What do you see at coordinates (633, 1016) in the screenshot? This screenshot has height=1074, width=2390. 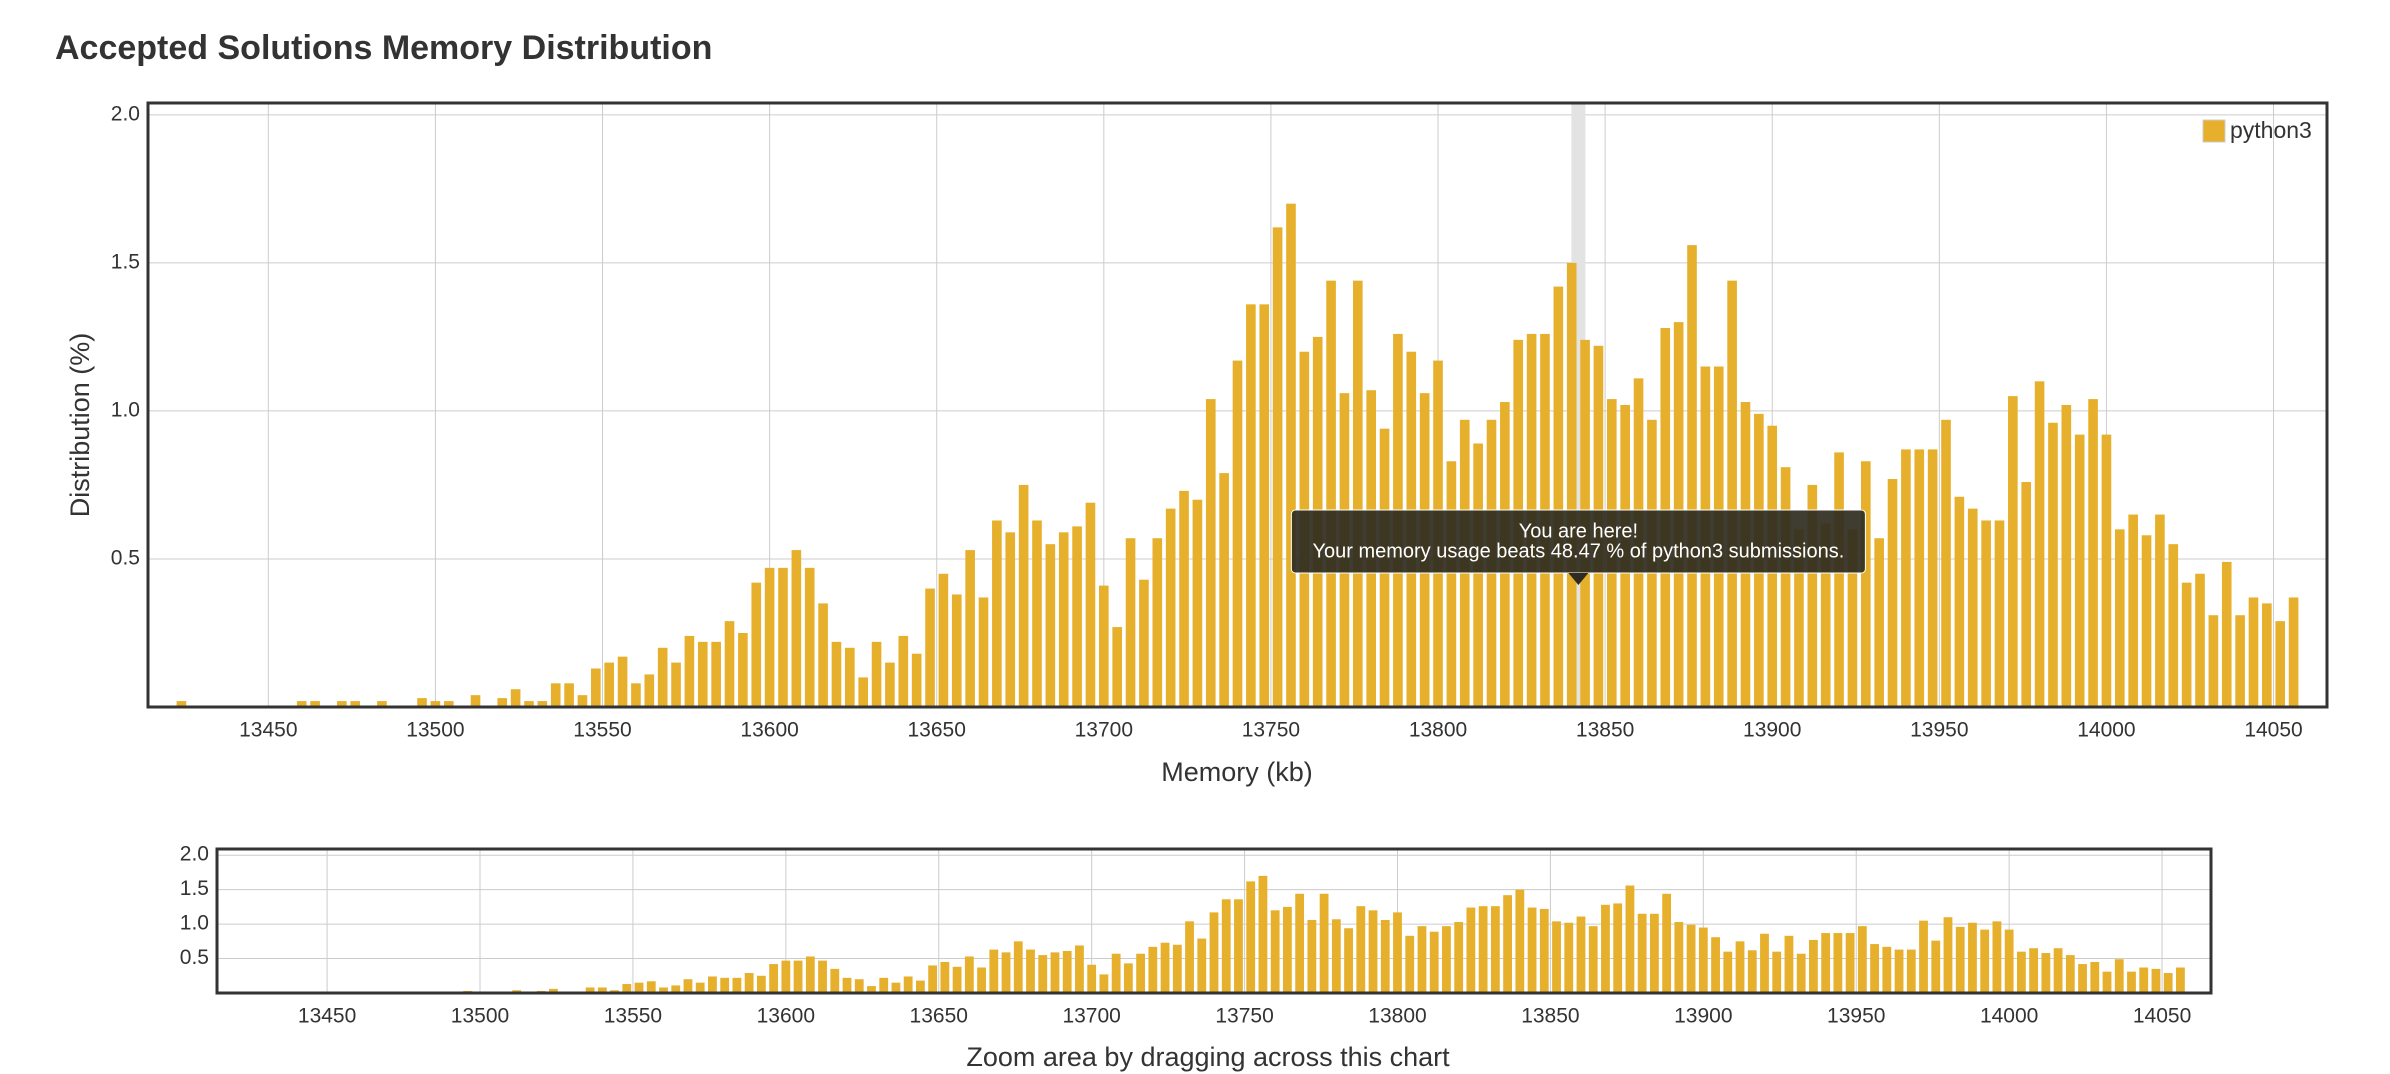 I see `x-tick-label: 13550` at bounding box center [633, 1016].